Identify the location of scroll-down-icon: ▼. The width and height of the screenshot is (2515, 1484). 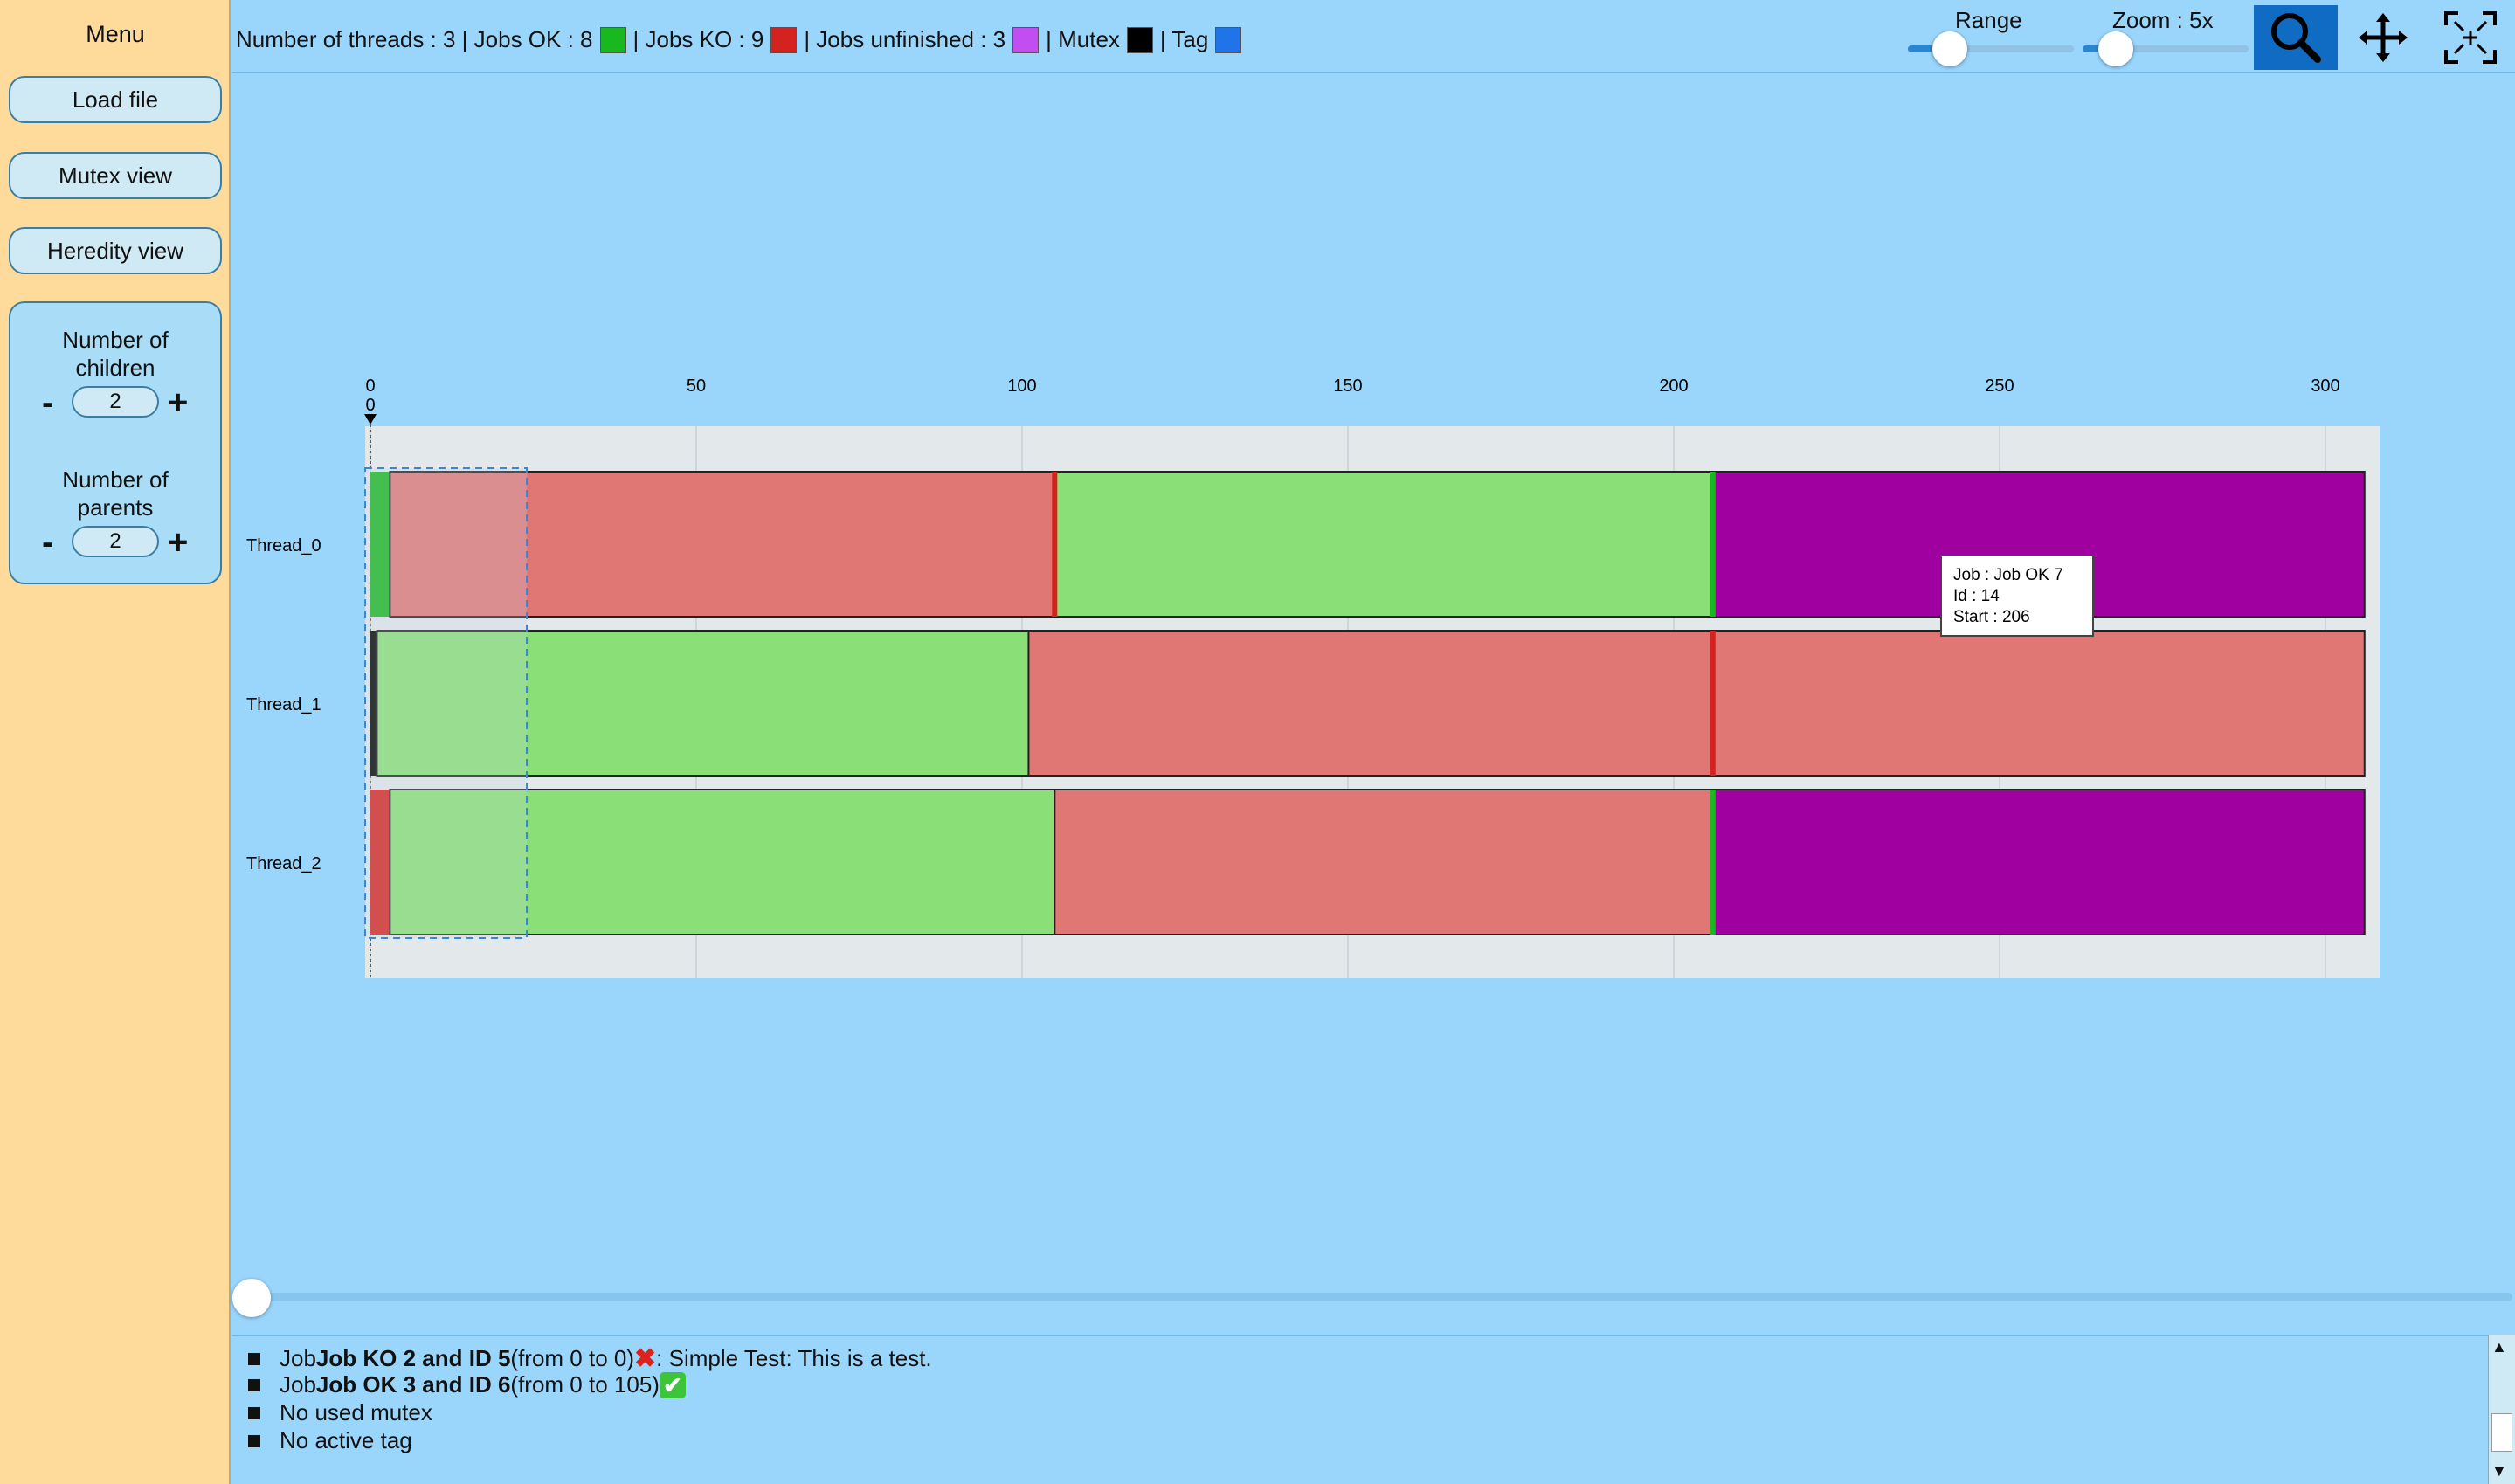
(2499, 1471).